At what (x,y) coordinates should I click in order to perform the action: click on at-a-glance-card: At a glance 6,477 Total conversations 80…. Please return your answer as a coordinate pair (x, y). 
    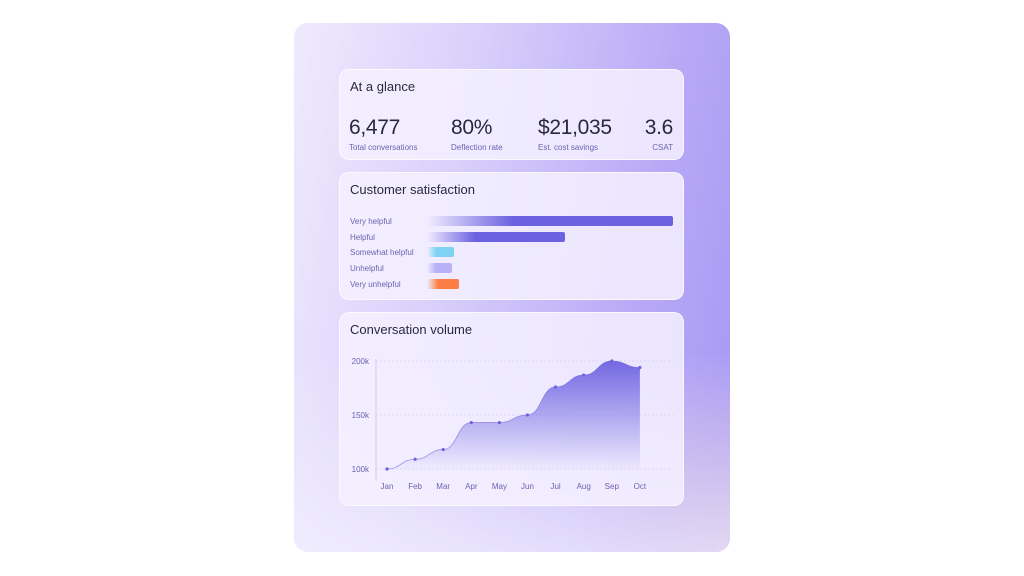
    Looking at the image, I should click on (511, 114).